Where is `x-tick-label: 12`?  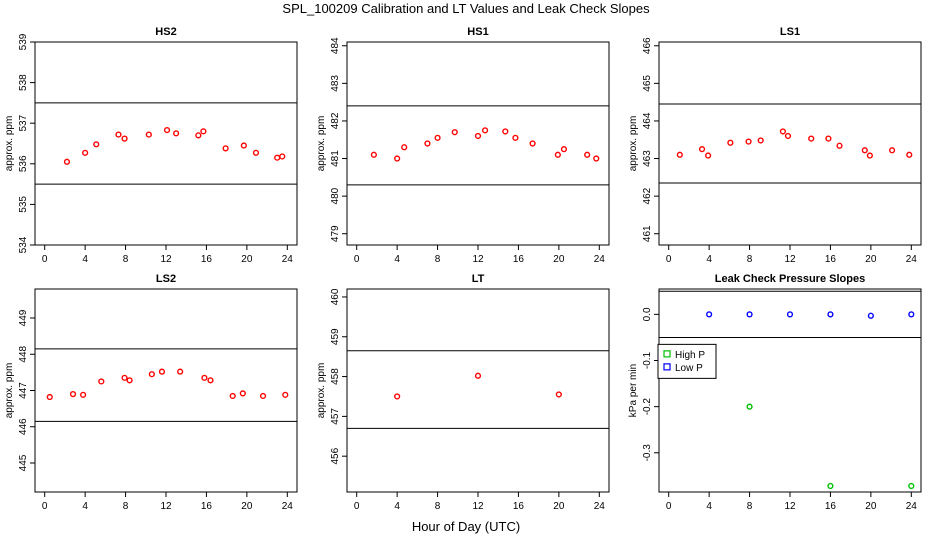
x-tick-label: 12 is located at coordinates (478, 506).